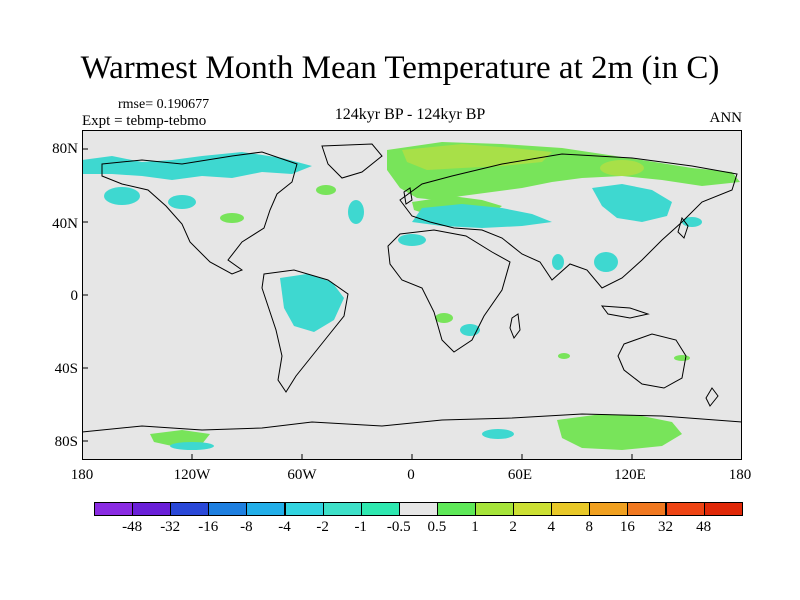 The width and height of the screenshot is (800, 600). What do you see at coordinates (66, 442) in the screenshot?
I see `lat-label-80s: 80S` at bounding box center [66, 442].